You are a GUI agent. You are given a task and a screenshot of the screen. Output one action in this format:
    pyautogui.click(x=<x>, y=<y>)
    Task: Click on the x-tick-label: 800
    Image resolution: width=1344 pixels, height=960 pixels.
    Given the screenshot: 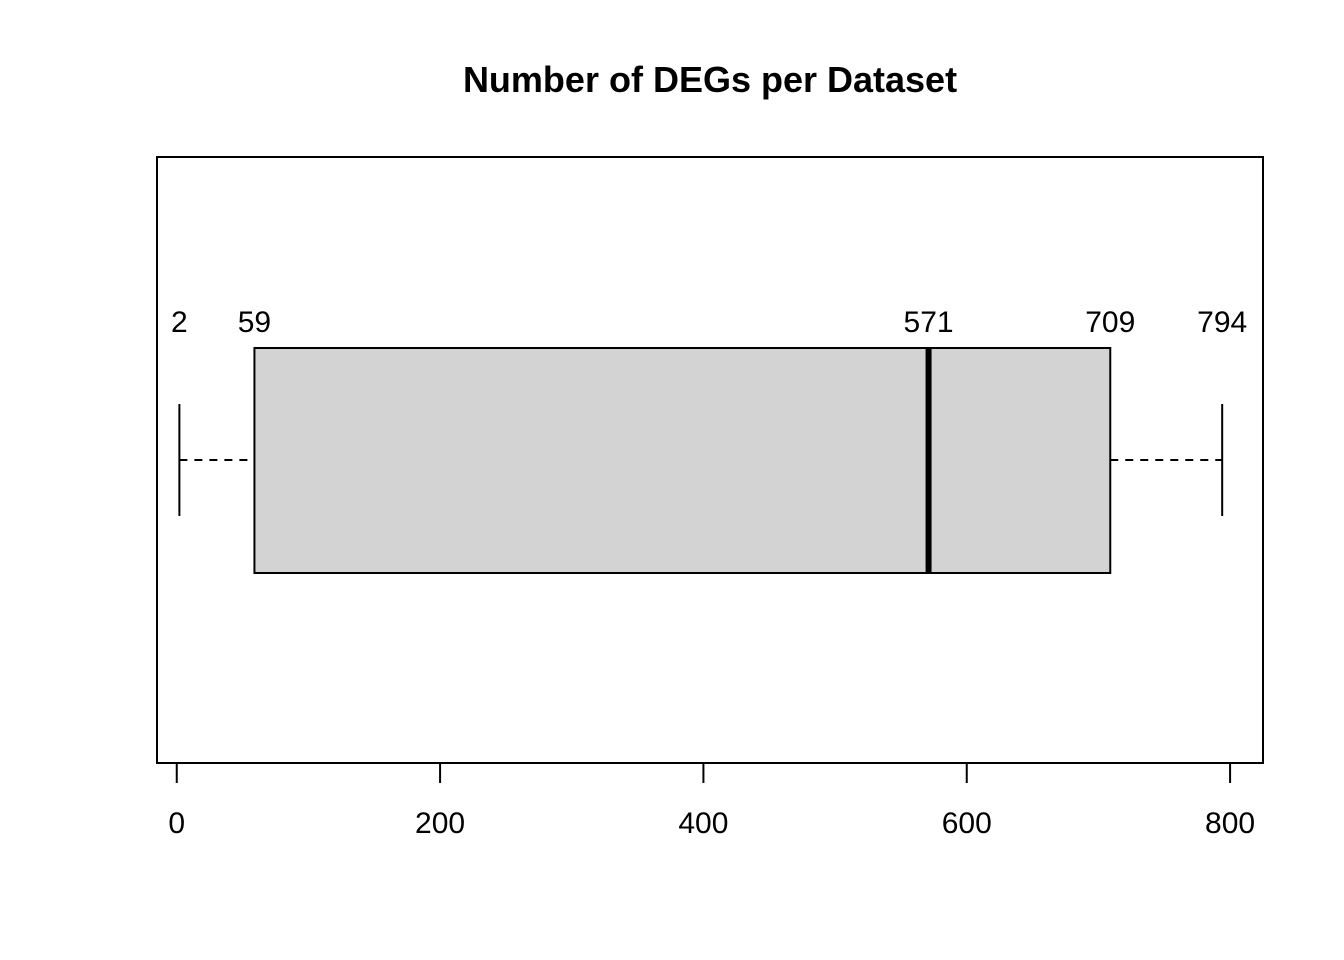 What is the action you would take?
    pyautogui.click(x=1230, y=823)
    